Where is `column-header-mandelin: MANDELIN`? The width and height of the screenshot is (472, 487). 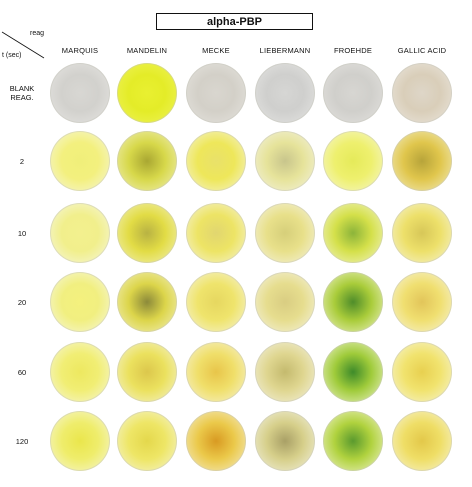
column-header-mandelin: MANDELIN is located at coordinates (147, 50).